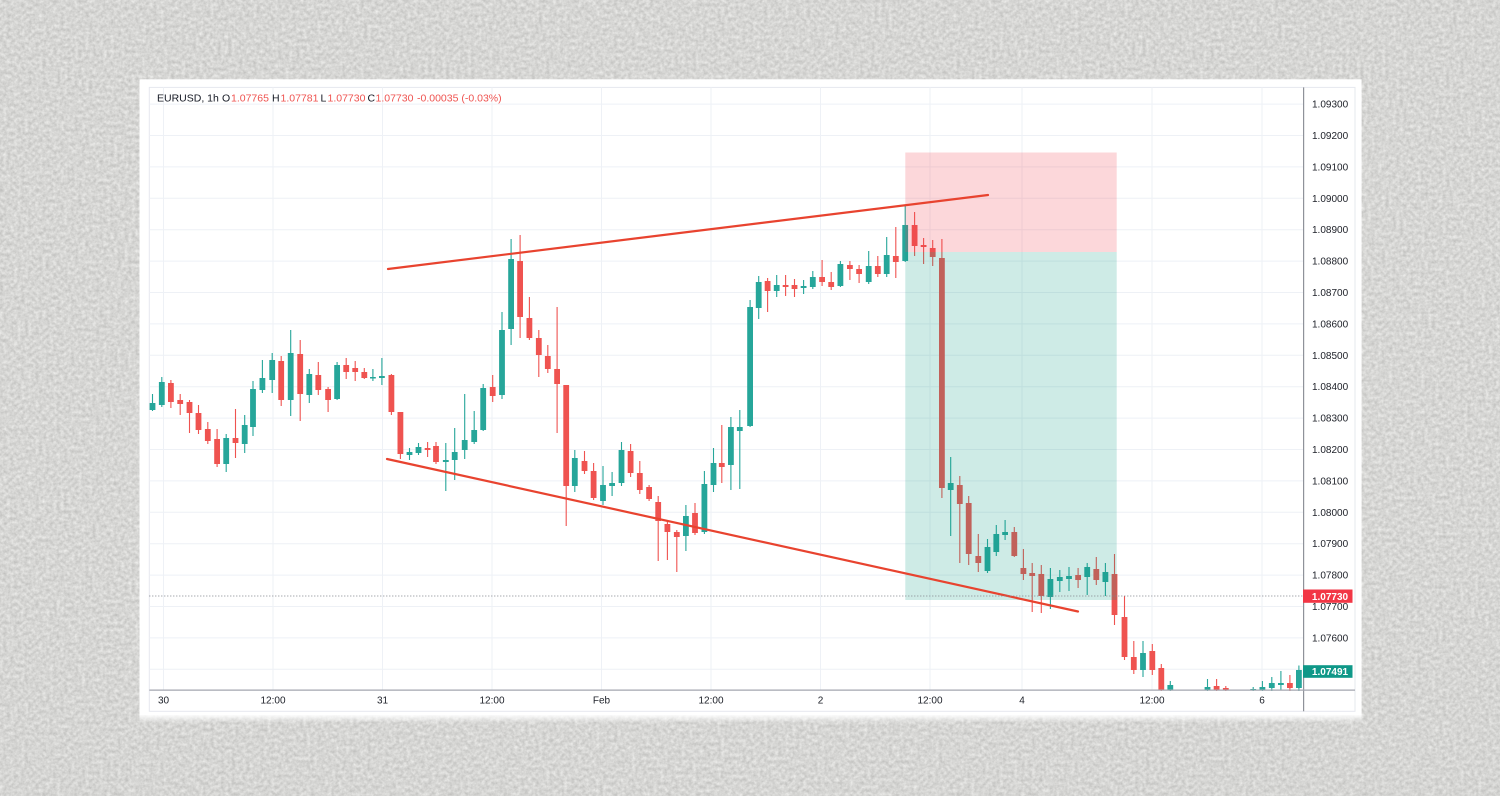  Describe the element at coordinates (188, 99) in the screenshot. I see `svg-text: EURUSD, 1h` at that location.